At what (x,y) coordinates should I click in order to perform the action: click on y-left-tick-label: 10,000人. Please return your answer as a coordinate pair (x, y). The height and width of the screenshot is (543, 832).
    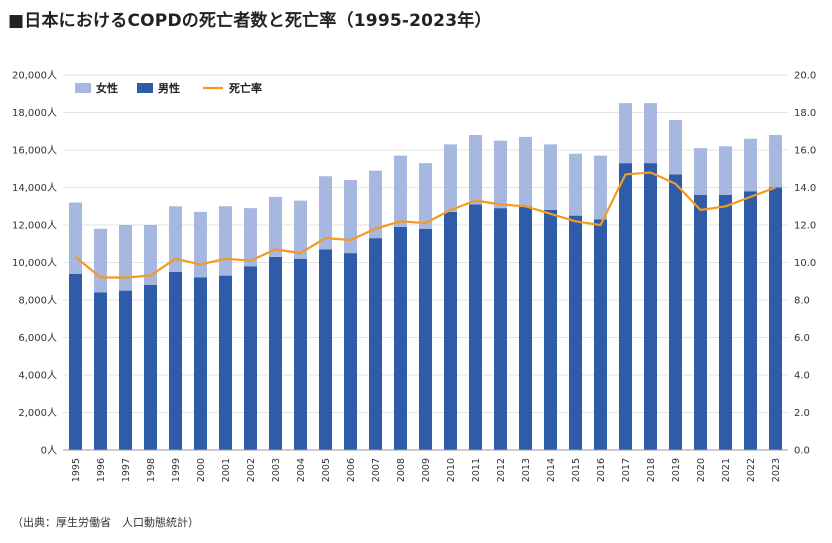
    Looking at the image, I should click on (34, 263).